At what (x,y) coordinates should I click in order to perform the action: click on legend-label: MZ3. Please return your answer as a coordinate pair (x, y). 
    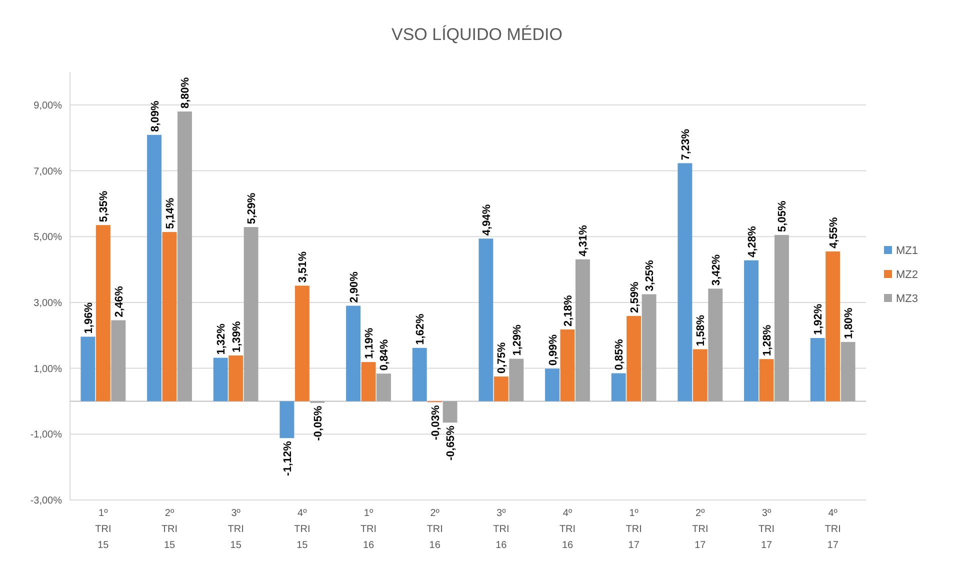
    Looking at the image, I should click on (907, 298).